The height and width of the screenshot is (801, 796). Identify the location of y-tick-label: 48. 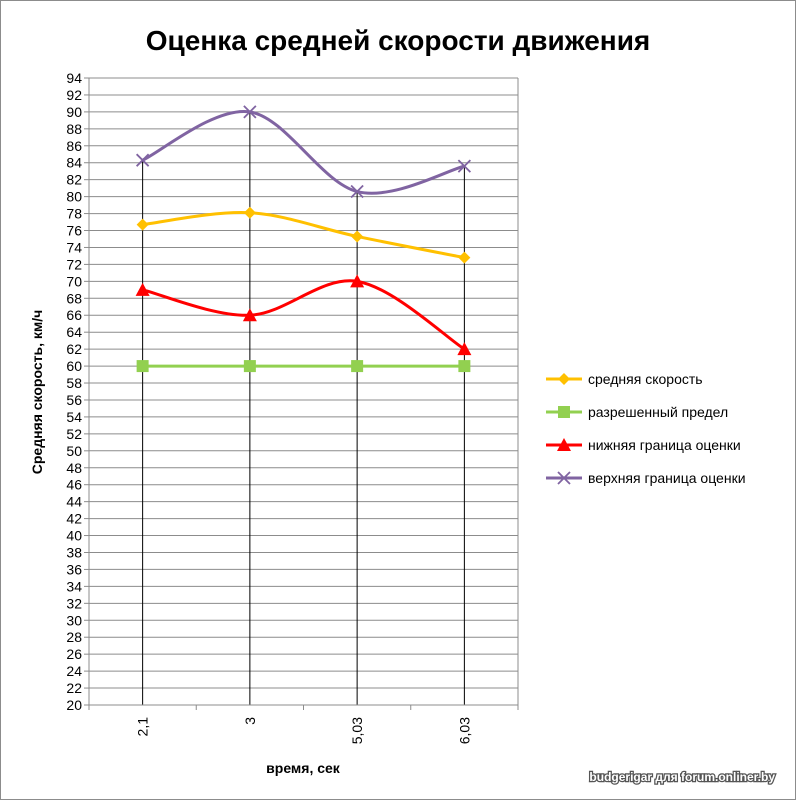
(74, 468).